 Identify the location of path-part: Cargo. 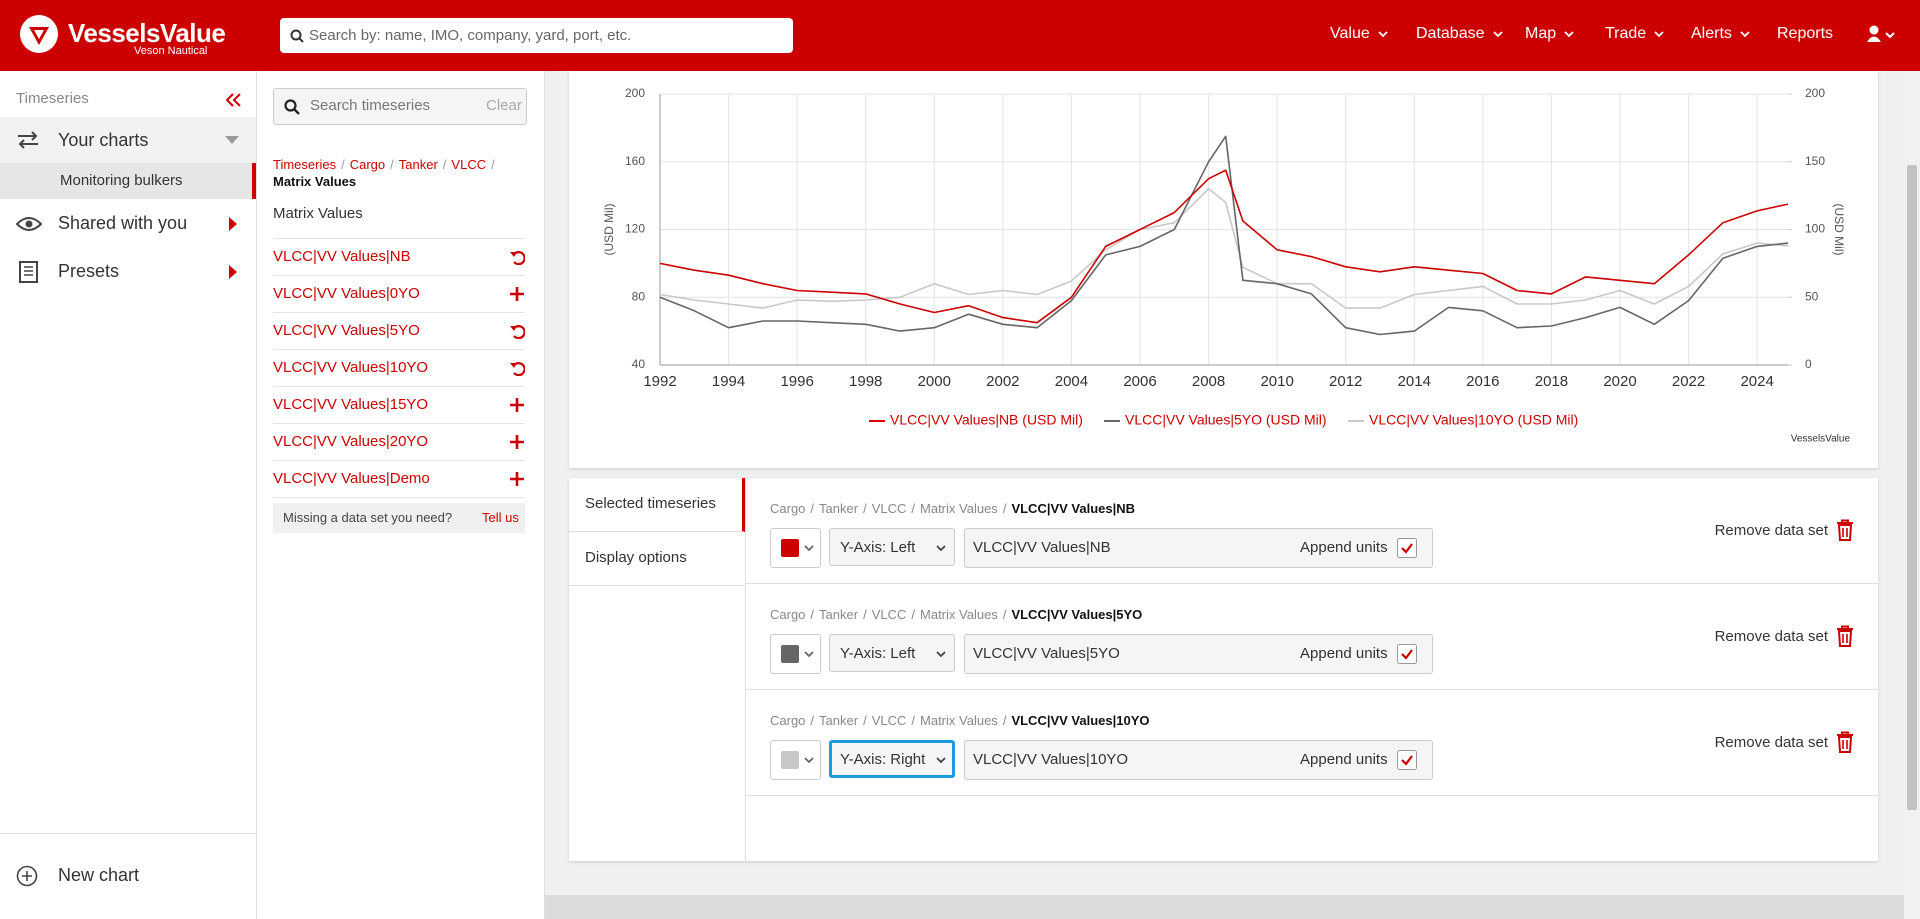
(788, 614).